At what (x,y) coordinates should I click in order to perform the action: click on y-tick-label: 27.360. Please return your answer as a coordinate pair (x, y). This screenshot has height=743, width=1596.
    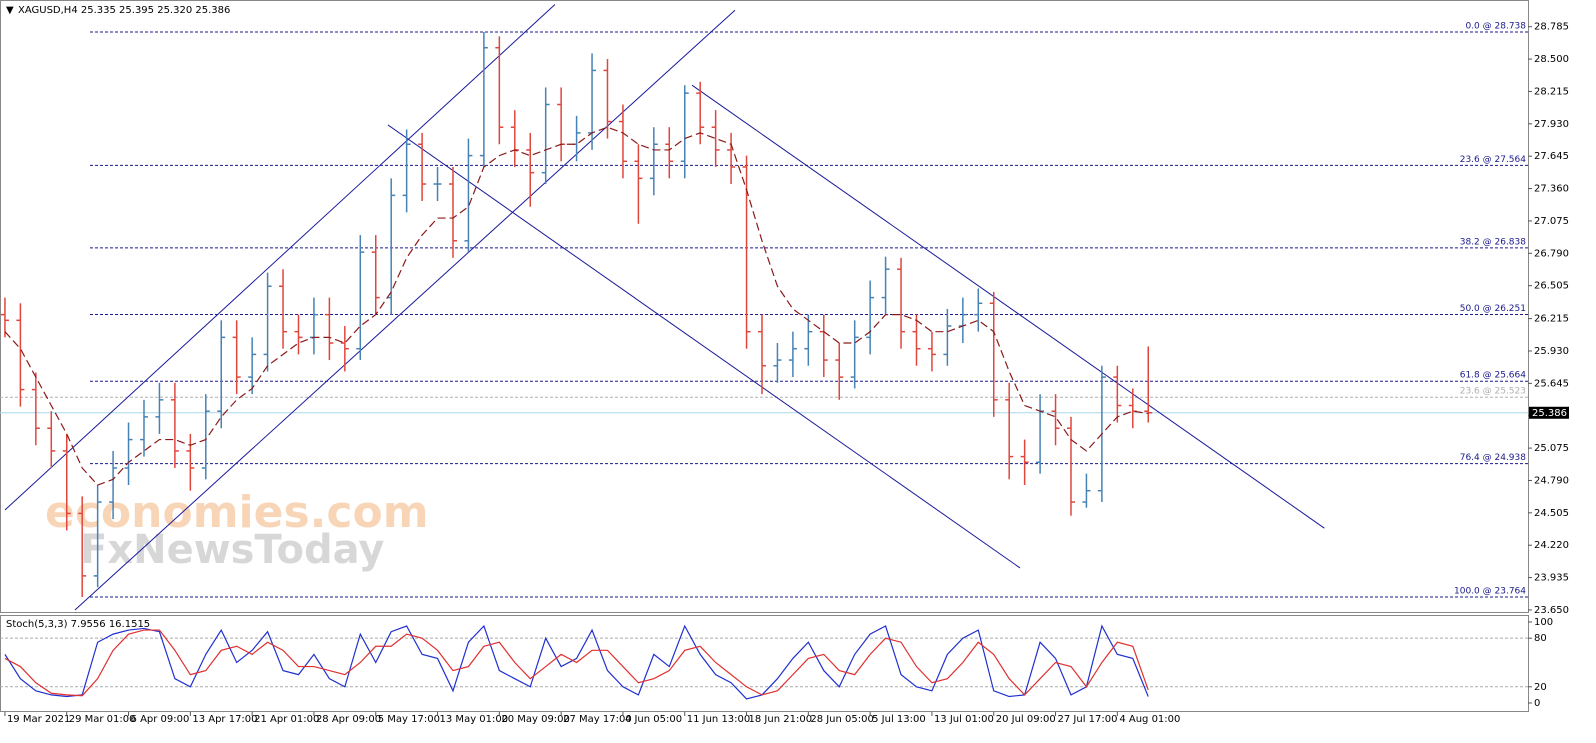
    Looking at the image, I should click on (1551, 189).